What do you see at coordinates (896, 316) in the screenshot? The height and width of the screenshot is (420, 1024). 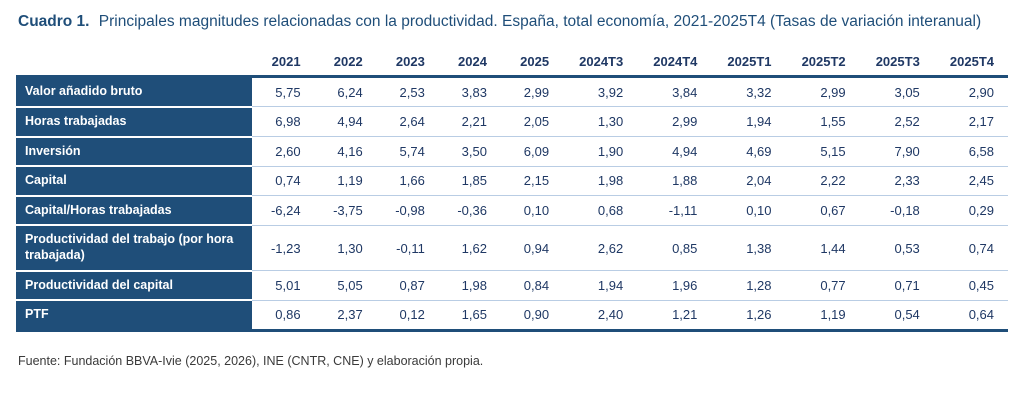 I see `table-cell: 0,54` at bounding box center [896, 316].